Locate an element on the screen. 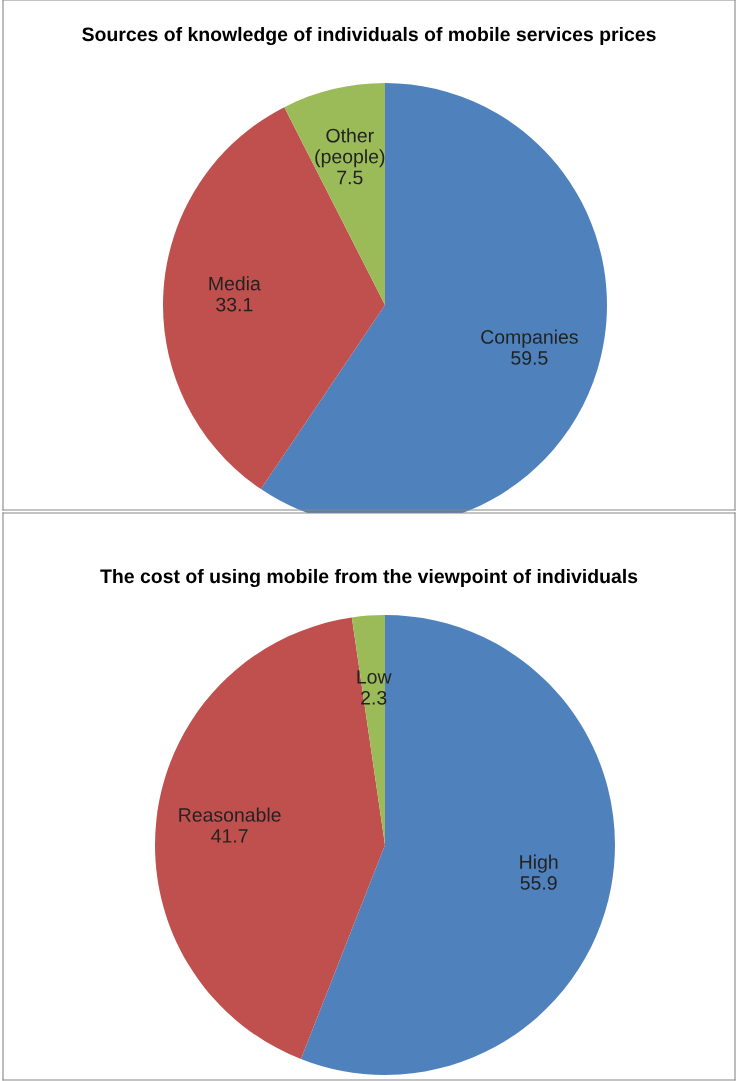 This screenshot has width=736, height=1081. data-label: 33.1 is located at coordinates (234, 304).